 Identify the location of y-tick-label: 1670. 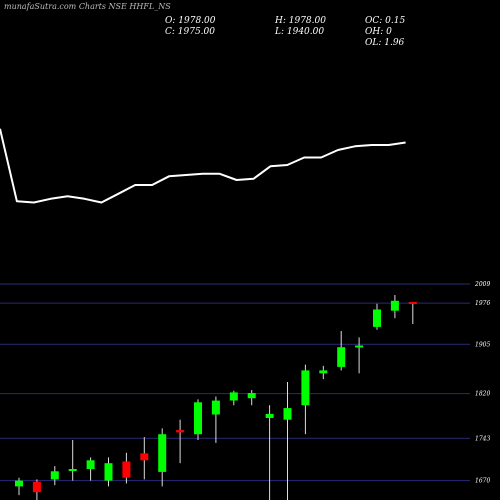
(482, 481).